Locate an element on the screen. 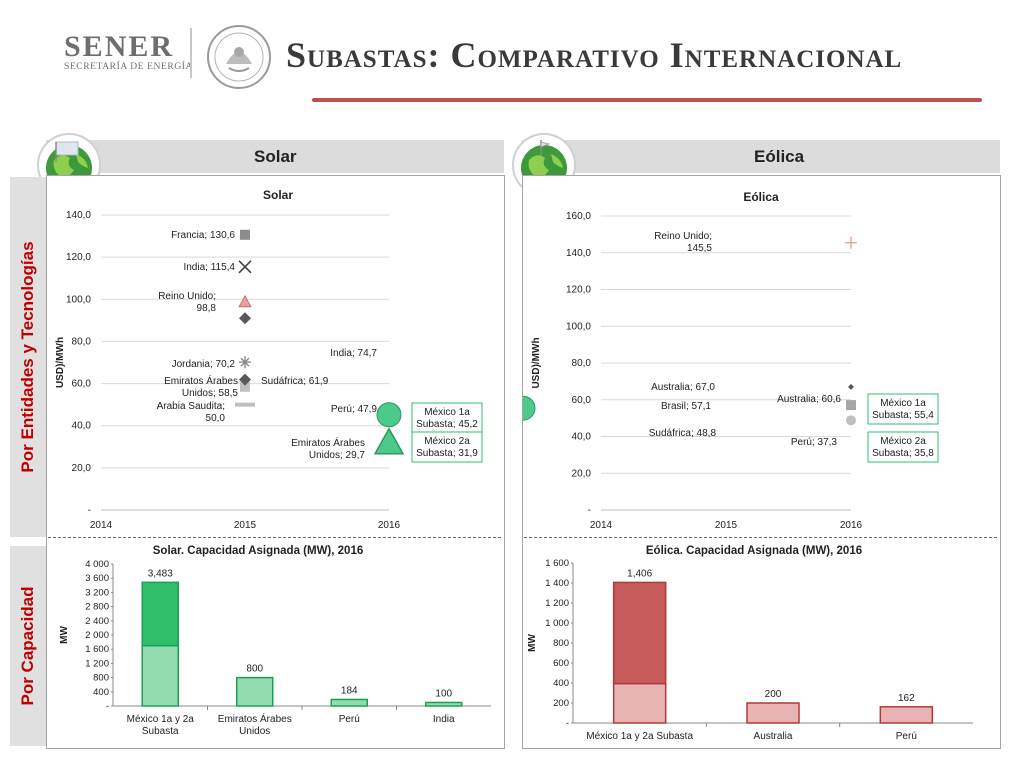  sener-logo: SENER SECRETARÍA DE ENERGÍA is located at coordinates (128, 51).